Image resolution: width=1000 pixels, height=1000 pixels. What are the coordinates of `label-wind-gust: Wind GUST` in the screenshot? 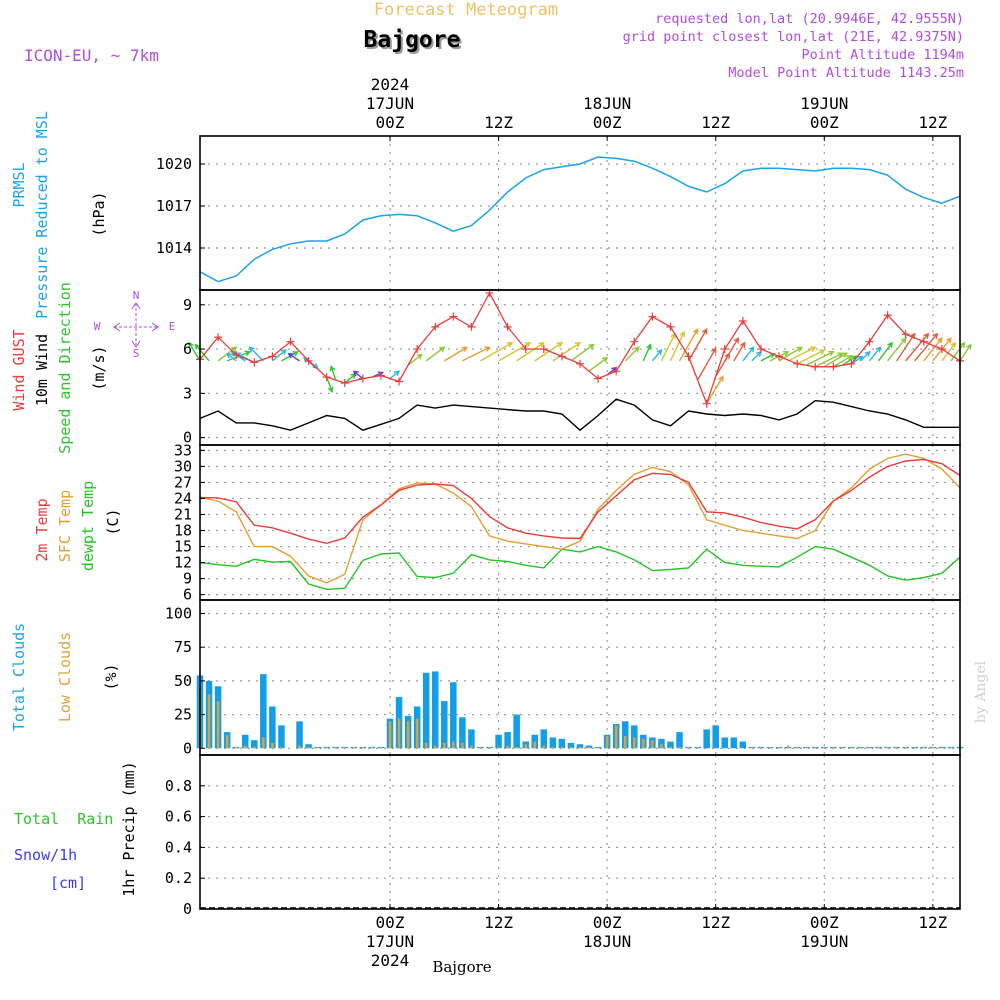 It's located at (19, 369).